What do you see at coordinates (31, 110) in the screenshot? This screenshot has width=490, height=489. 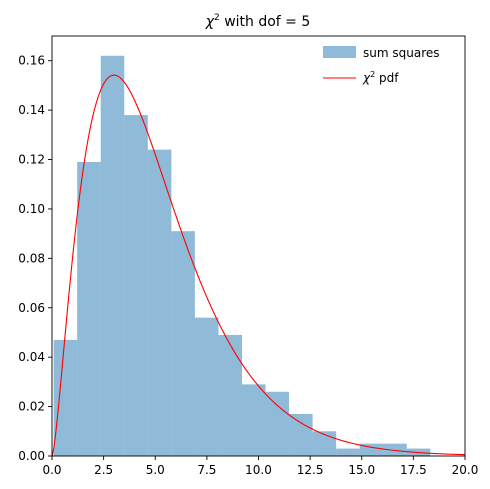 I see `y-tick-label: 0.14` at bounding box center [31, 110].